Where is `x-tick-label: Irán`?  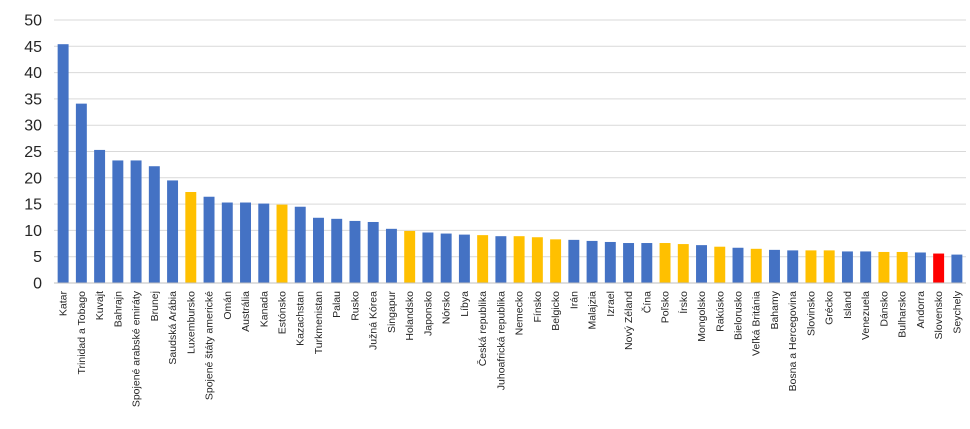
x-tick-label: Irán is located at coordinates (574, 300).